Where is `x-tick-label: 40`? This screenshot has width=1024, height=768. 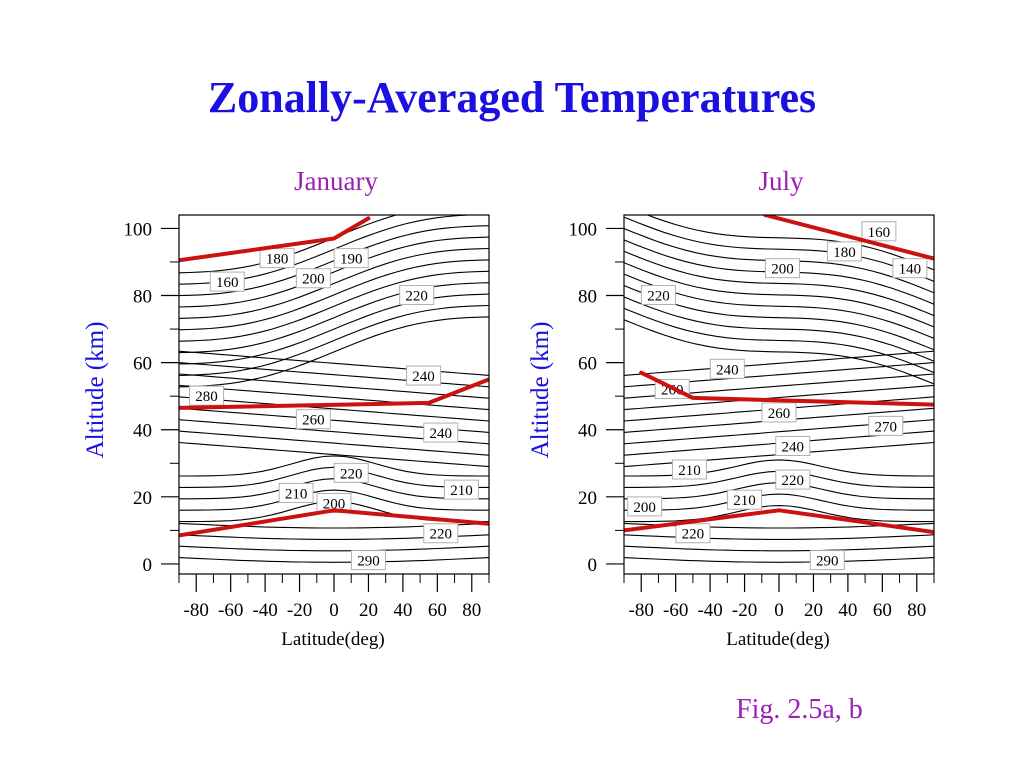
x-tick-label: 40 is located at coordinates (847, 610).